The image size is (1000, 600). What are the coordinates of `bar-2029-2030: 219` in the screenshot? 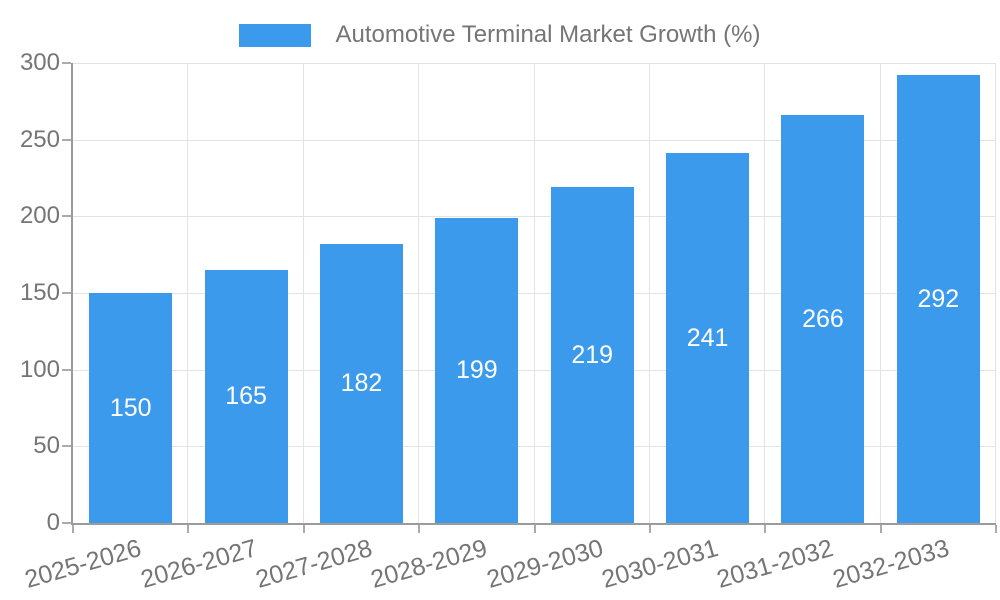 It's located at (592, 355).